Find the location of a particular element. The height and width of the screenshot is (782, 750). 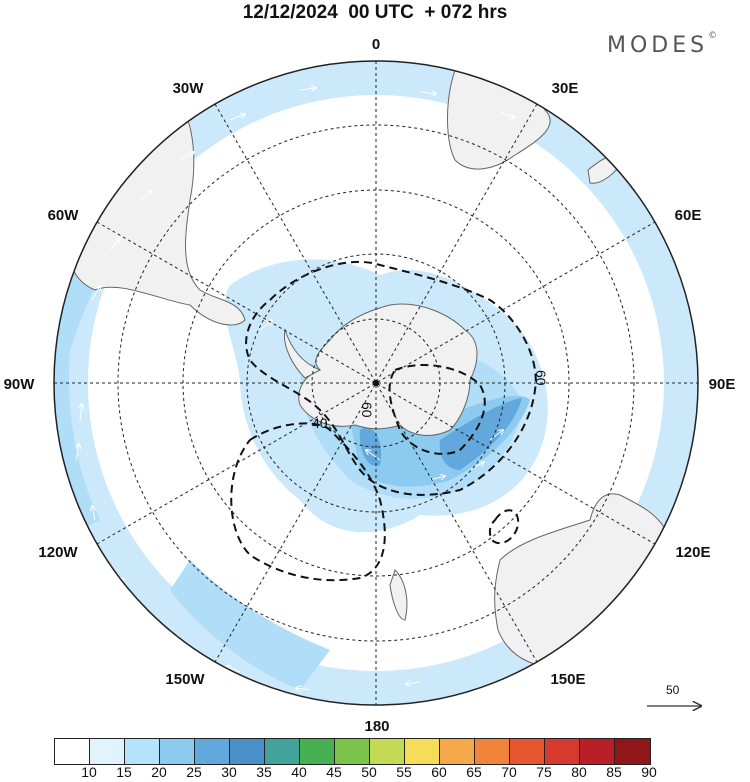

lon-label-0: 0 is located at coordinates (376, 44).